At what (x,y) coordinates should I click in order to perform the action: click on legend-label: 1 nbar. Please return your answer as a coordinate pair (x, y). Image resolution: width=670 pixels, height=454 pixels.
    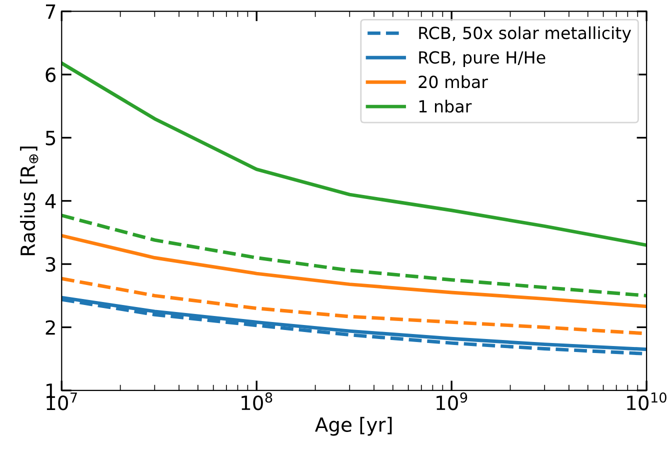
    Looking at the image, I should click on (445, 106).